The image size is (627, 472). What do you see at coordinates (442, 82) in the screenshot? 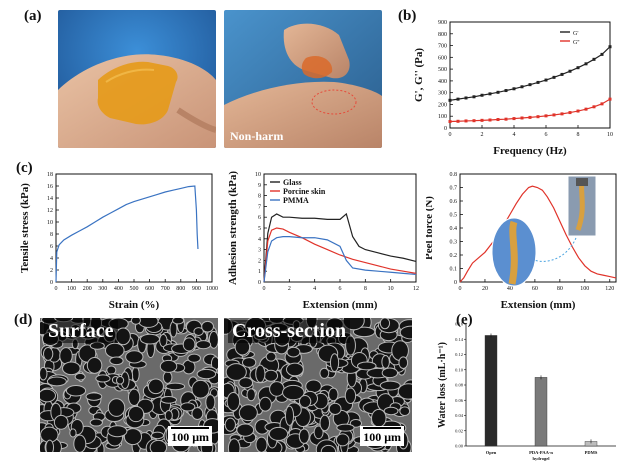
I see `y-tick-label: 400` at bounding box center [442, 82].